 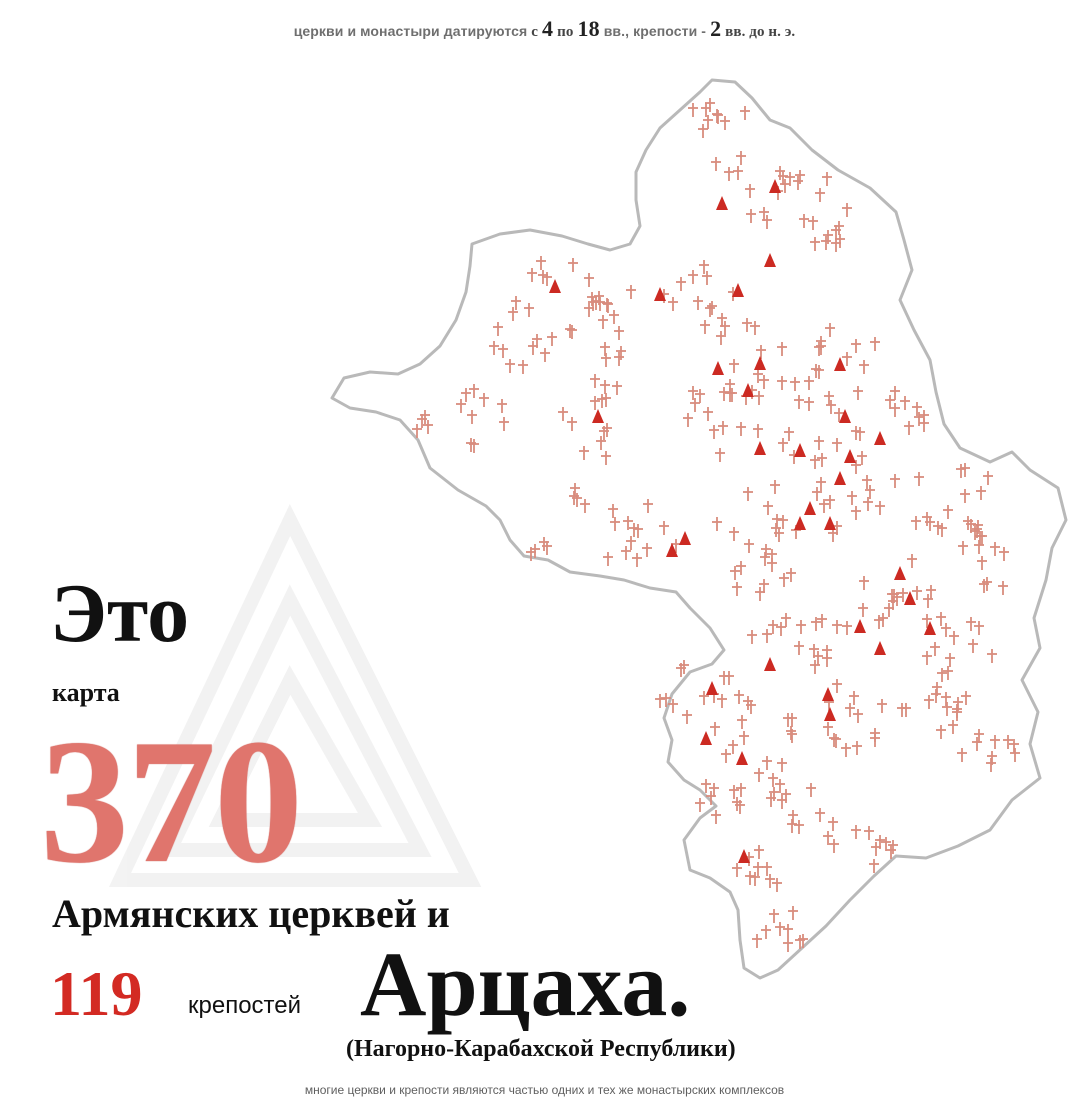 What do you see at coordinates (96, 993) in the screenshot?
I see `fortresses-count: 119` at bounding box center [96, 993].